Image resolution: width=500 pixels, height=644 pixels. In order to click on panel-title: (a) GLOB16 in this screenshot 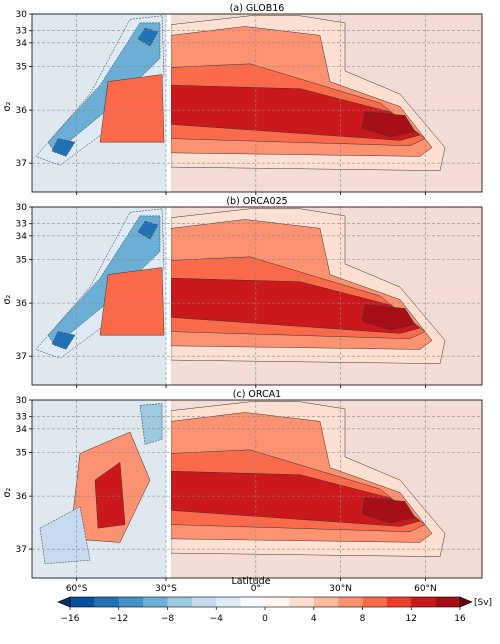, I will do `click(257, 8)`.